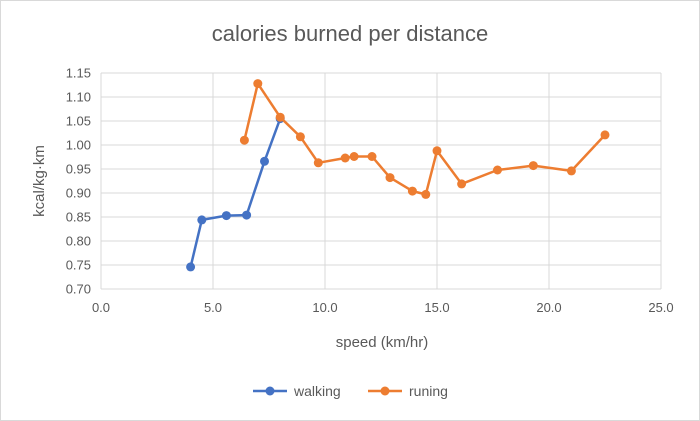 The height and width of the screenshot is (421, 700). Describe the element at coordinates (78, 193) in the screenshot. I see `y-tick-label: 0.90` at that location.